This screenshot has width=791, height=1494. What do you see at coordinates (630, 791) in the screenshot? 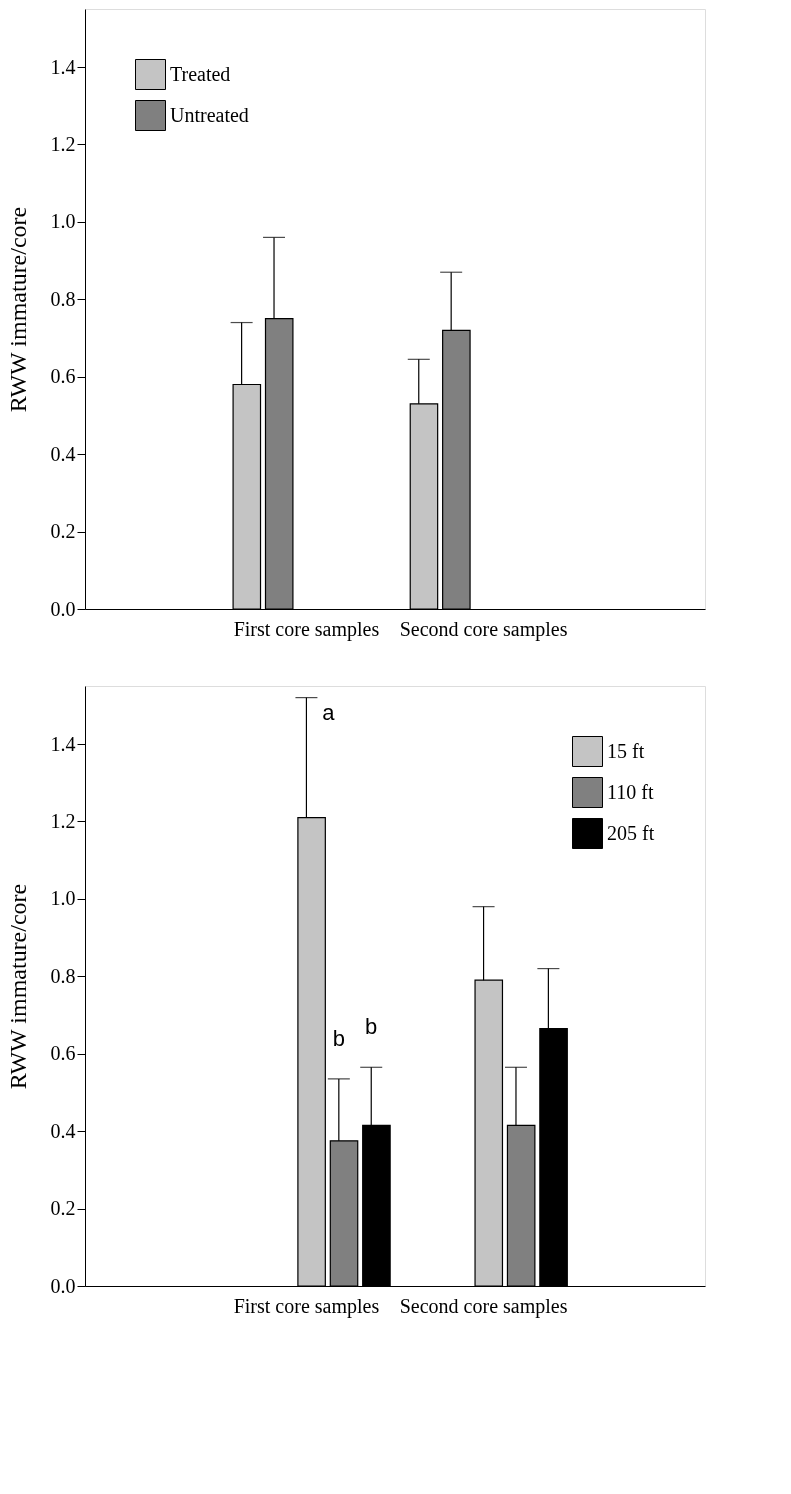
I see `legend-label: 110 ft` at bounding box center [630, 791].